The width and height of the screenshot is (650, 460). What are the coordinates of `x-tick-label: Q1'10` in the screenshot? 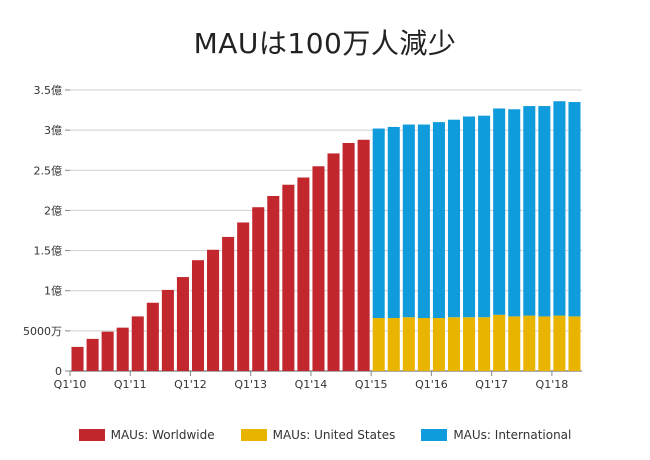 It's located at (70, 384).